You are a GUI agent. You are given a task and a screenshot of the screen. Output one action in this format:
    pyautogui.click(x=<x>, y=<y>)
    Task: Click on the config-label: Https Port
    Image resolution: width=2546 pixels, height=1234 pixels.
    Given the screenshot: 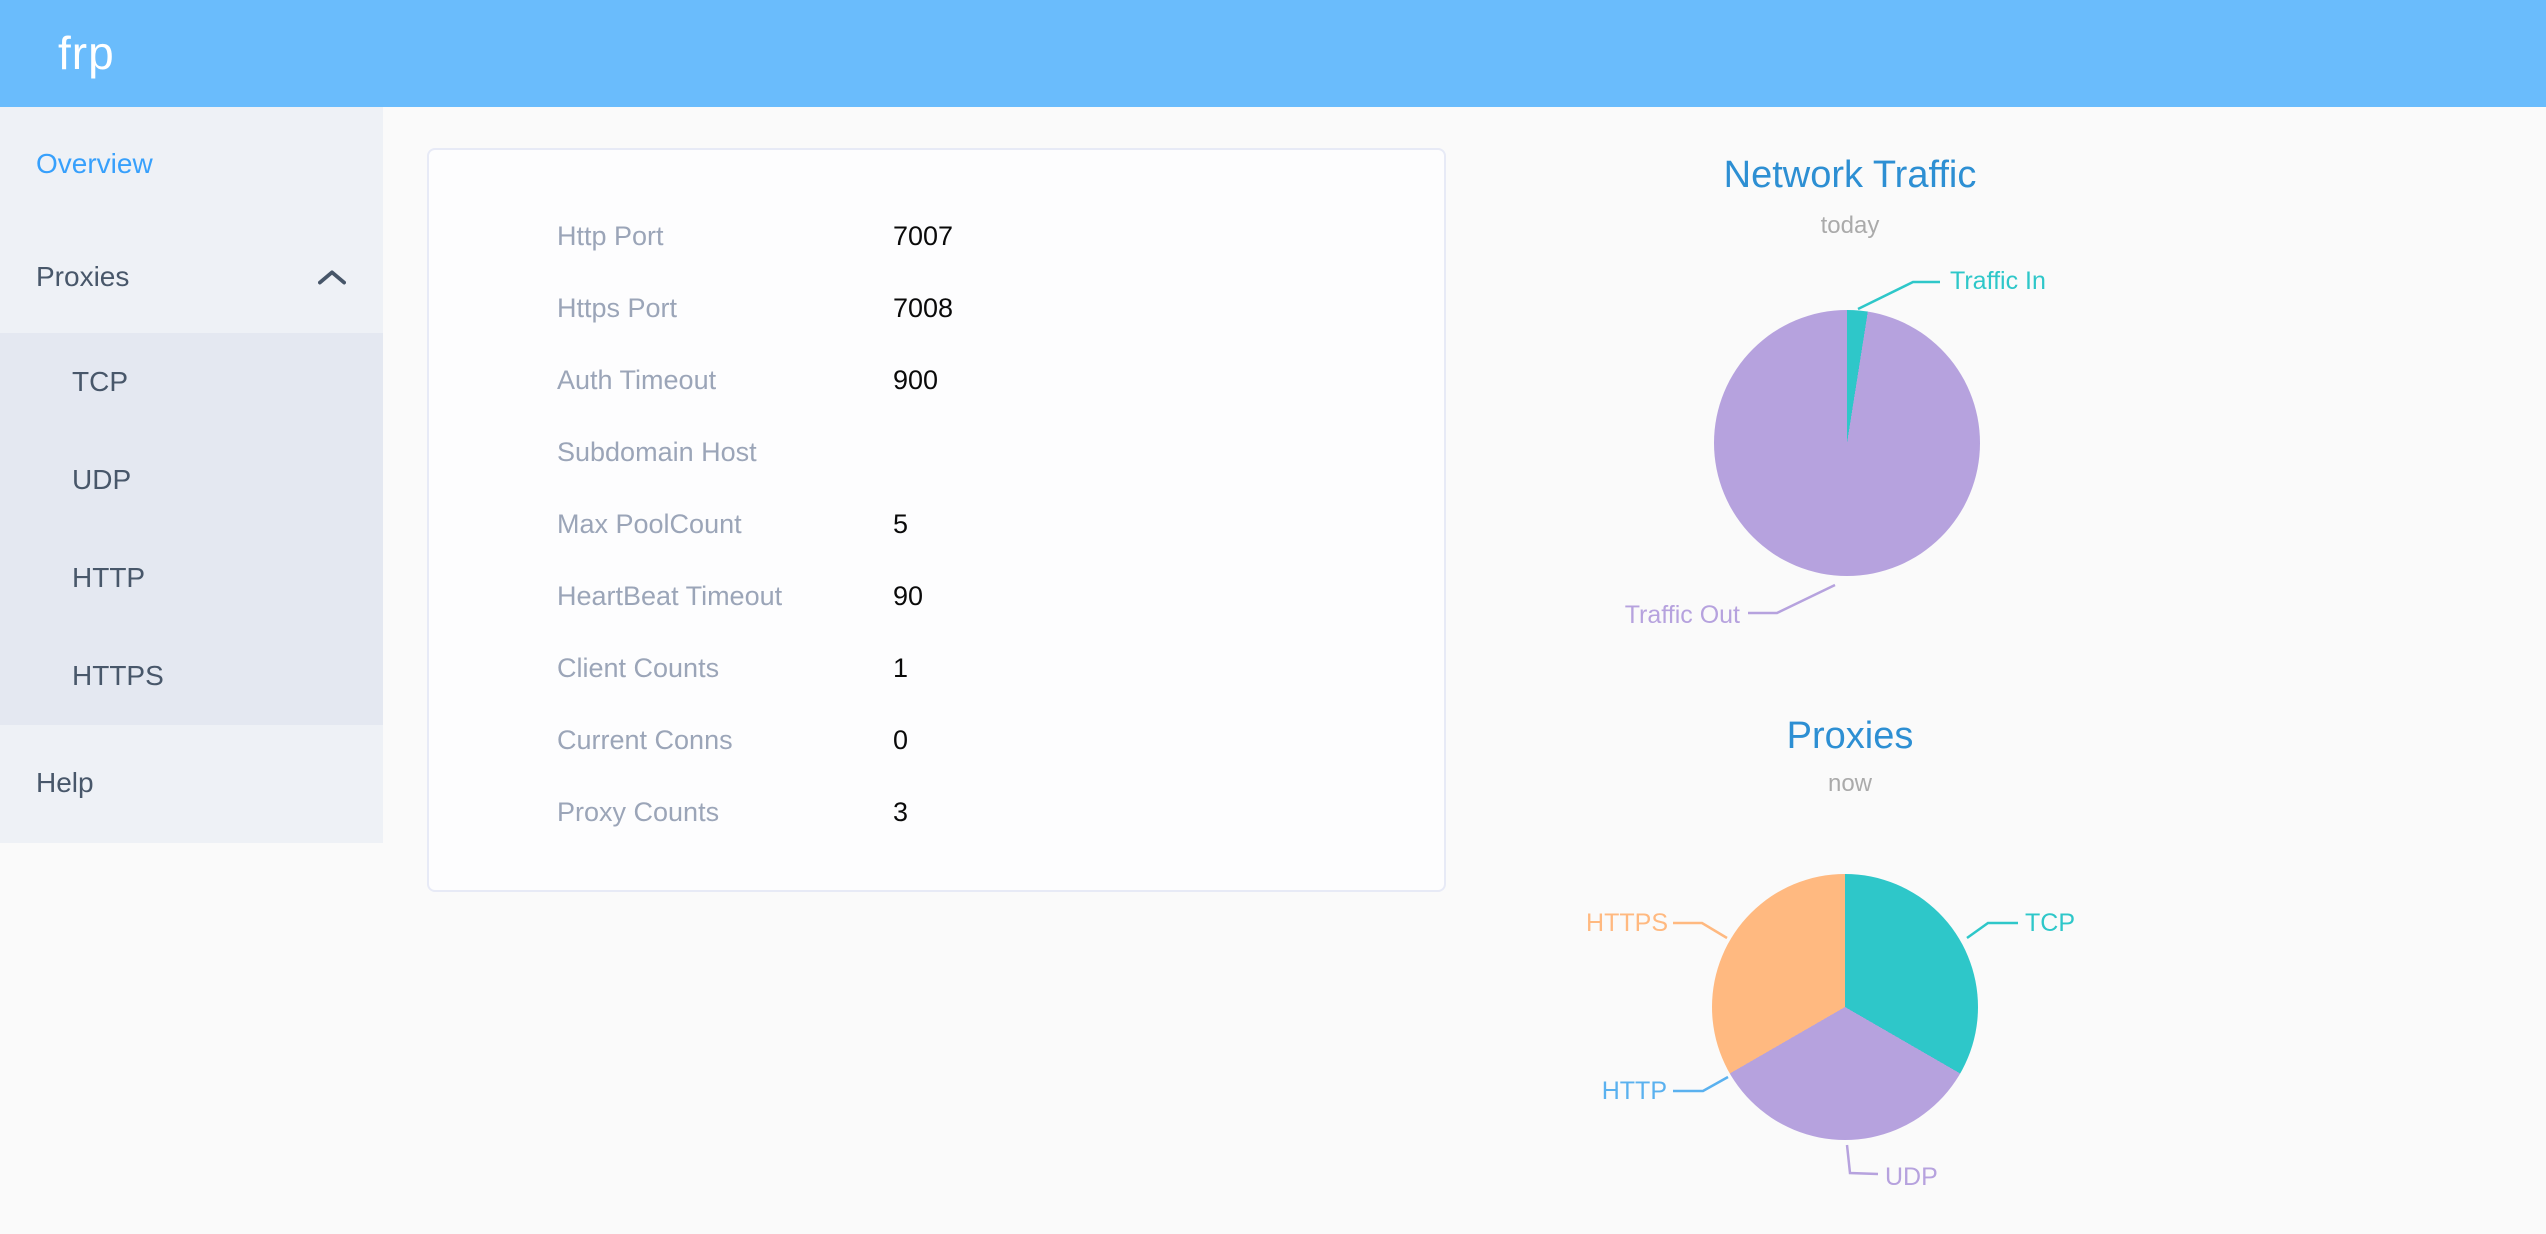 What is the action you would take?
    pyautogui.click(x=617, y=307)
    